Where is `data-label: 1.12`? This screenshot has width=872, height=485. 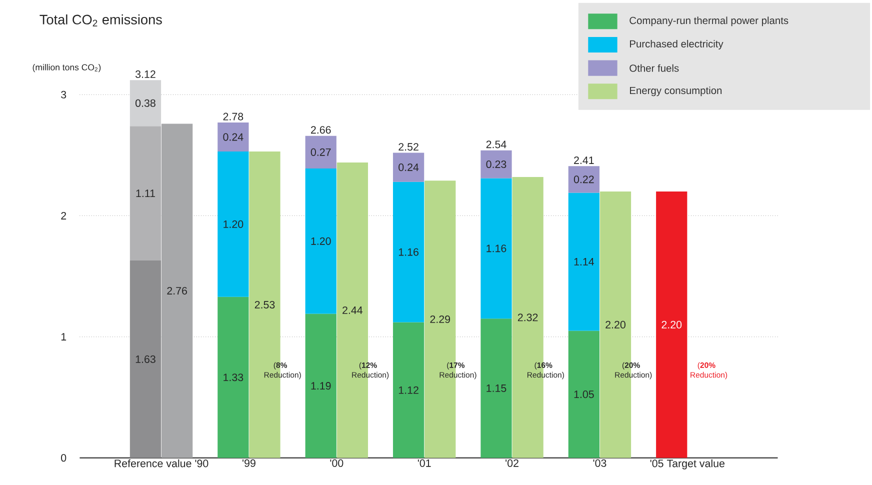 data-label: 1.12 is located at coordinates (408, 390).